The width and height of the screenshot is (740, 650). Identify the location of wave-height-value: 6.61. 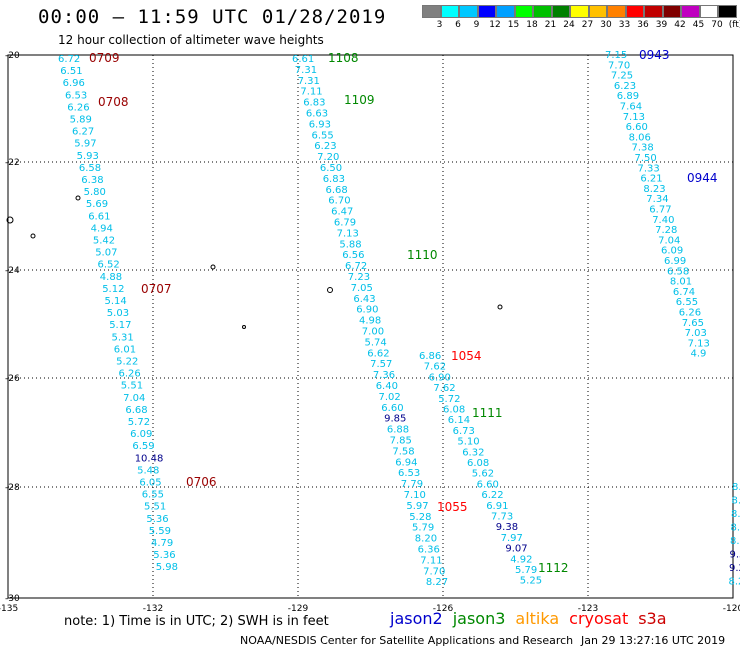
(99, 216).